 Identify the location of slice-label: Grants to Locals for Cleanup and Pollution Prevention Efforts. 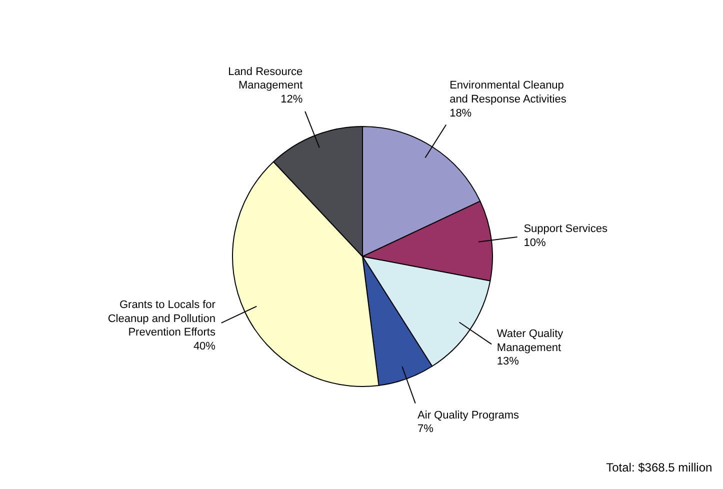
(162, 318).